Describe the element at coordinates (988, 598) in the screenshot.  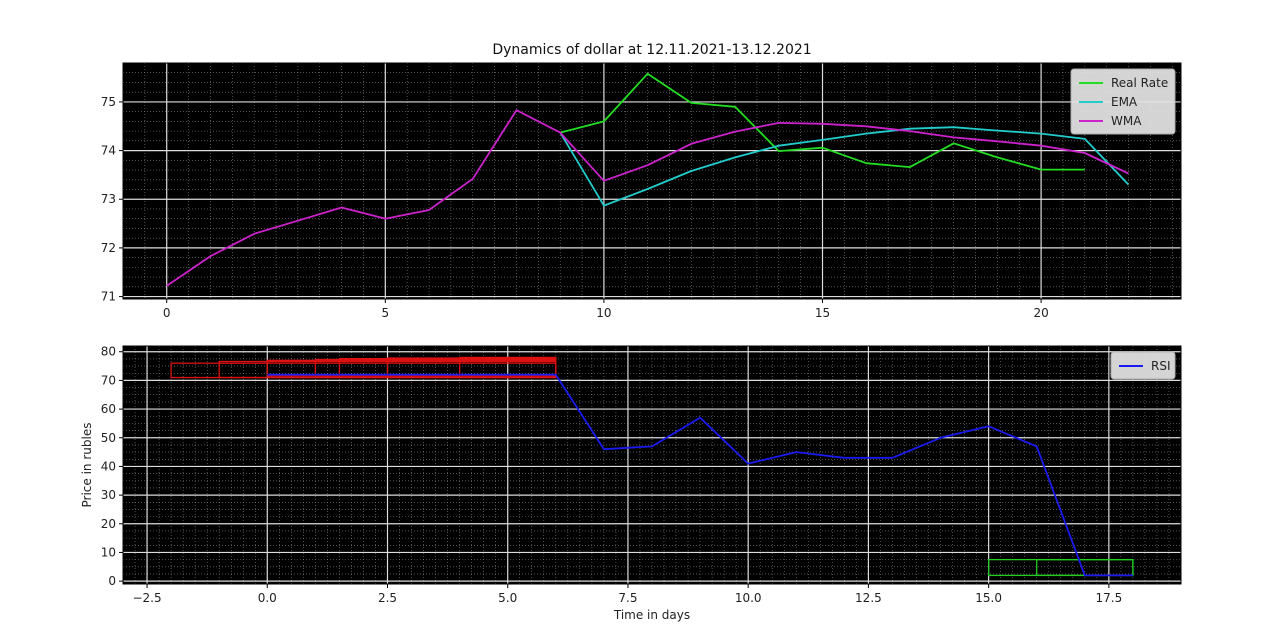
I see `x-tick-label: 15.0` at that location.